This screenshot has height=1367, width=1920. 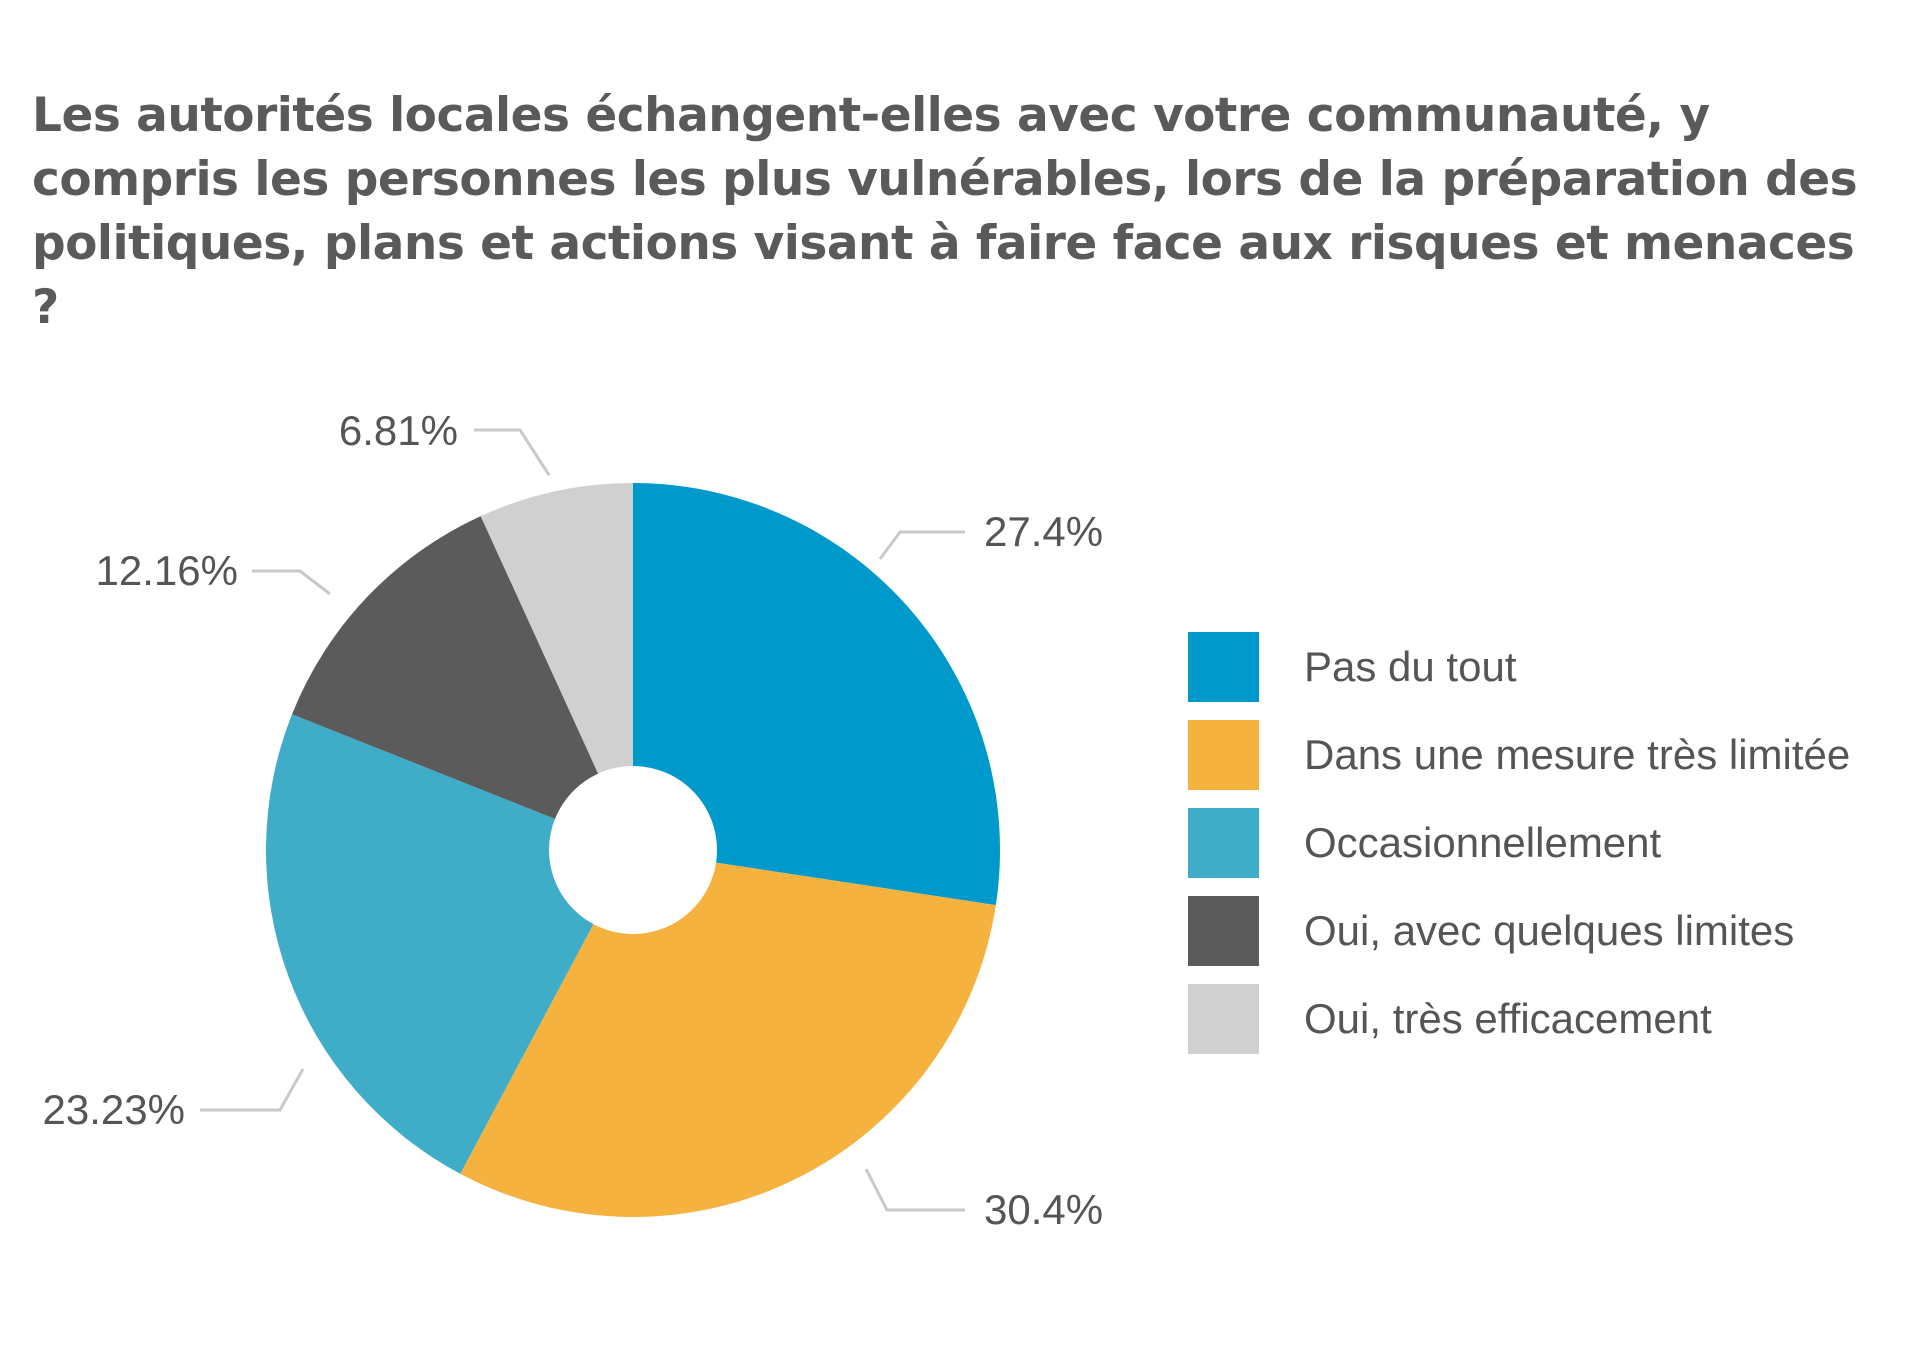 I want to click on legend-item-2: Dans une mesure très limitée, so click(x=1519, y=755).